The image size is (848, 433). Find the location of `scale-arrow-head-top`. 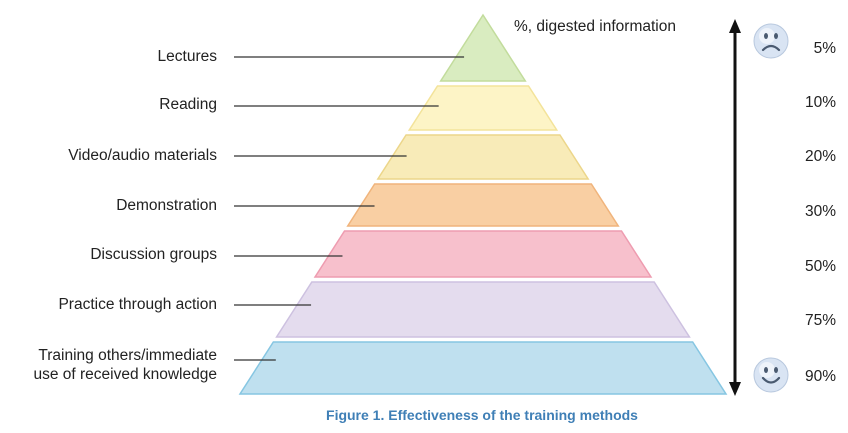

scale-arrow-head-top is located at coordinates (735, 26).